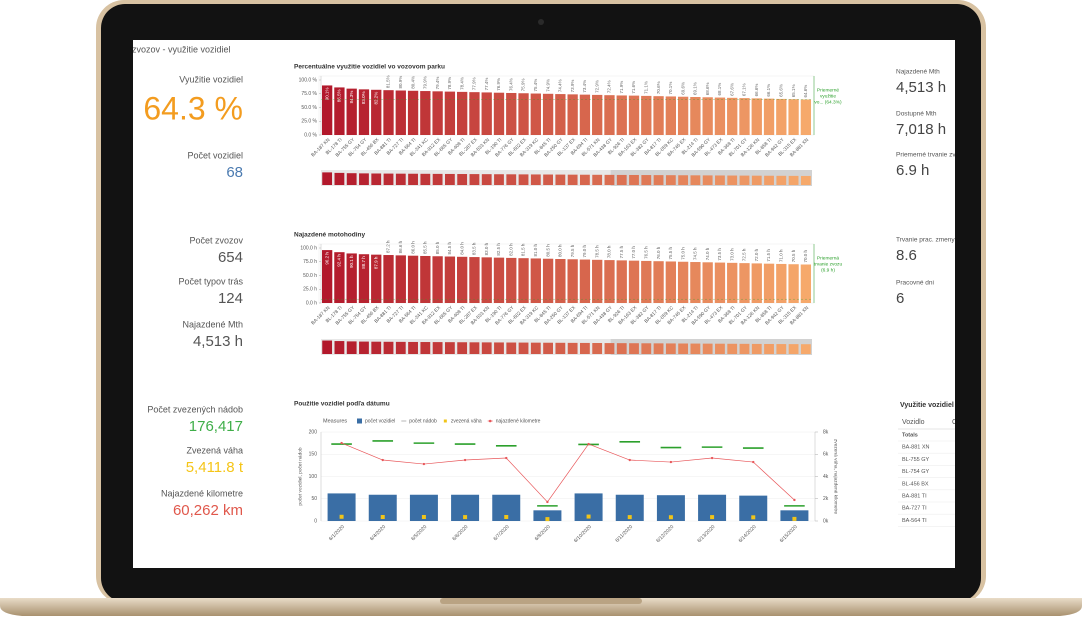 The image size is (1082, 632). Describe the element at coordinates (175, 49) in the screenshot. I see `page-title: za zvozov - využitie vozidiel` at that location.